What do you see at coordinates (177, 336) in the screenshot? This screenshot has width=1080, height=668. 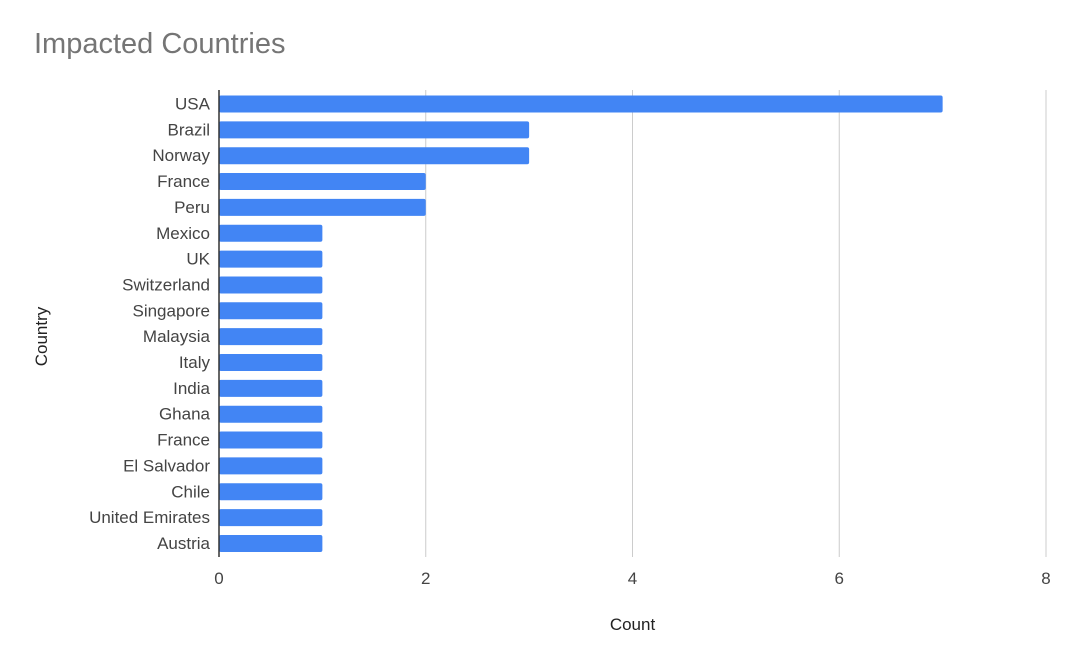 I see `category-label: Malaysia` at bounding box center [177, 336].